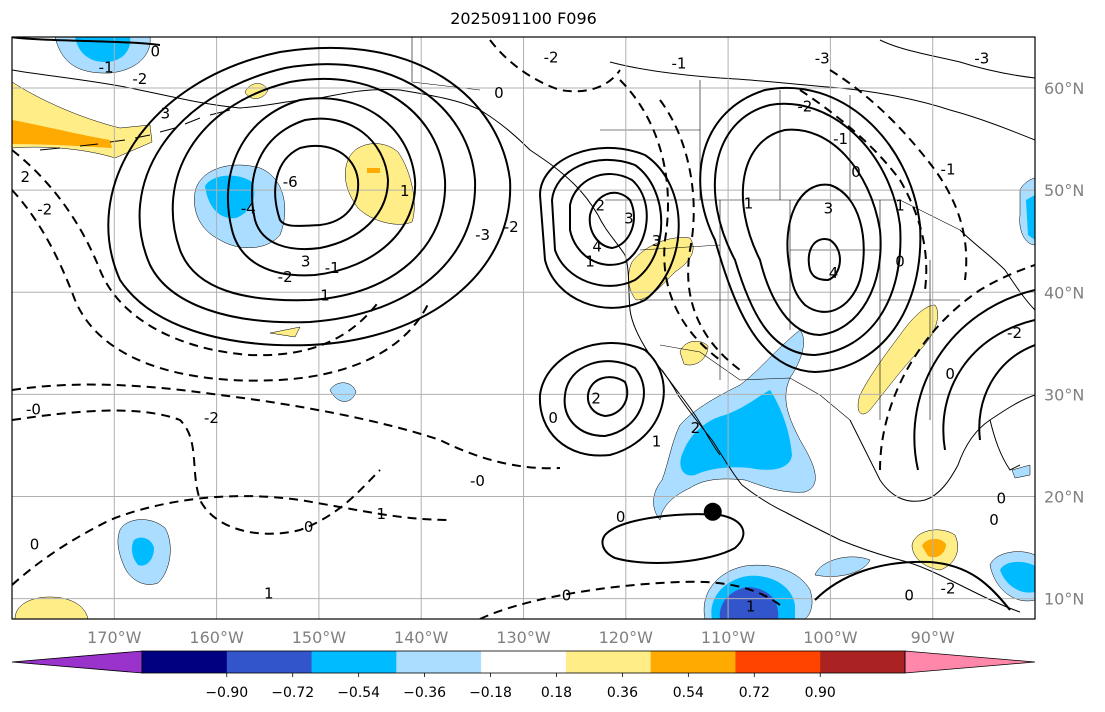 This screenshot has width=1105, height=712. I want to click on border-canada-provinces, so click(725, 140).